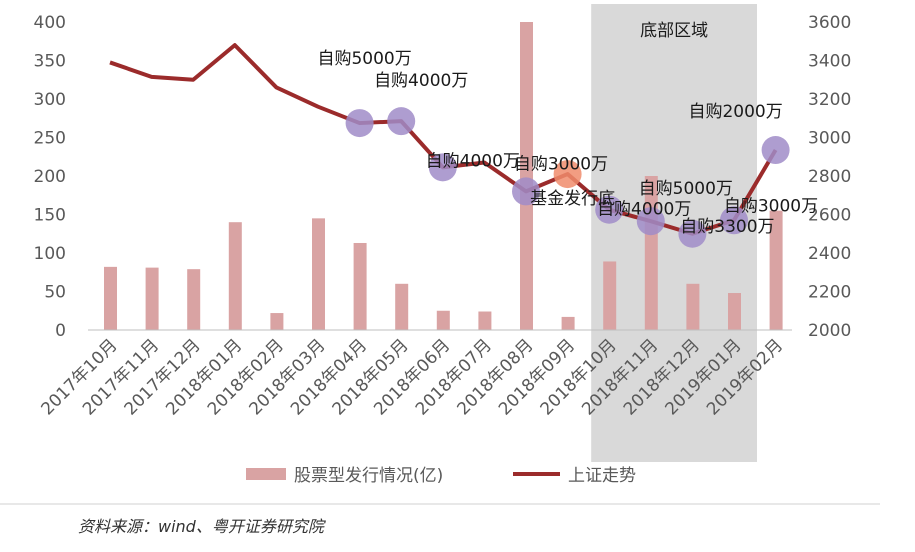  Describe the element at coordinates (829, 293) in the screenshot. I see `right-tick-2200: 2200` at that location.